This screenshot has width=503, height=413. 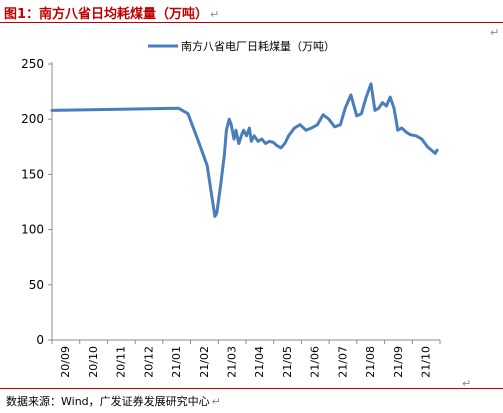 What do you see at coordinates (398, 362) in the screenshot?
I see `x-tick-label: 21/09` at bounding box center [398, 362].